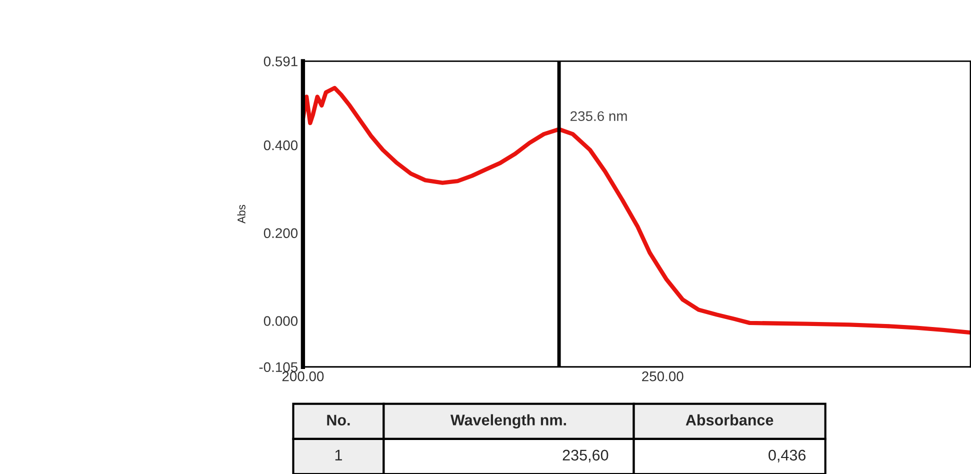 This screenshot has height=474, width=971. I want to click on text: 0,436, so click(787, 456).